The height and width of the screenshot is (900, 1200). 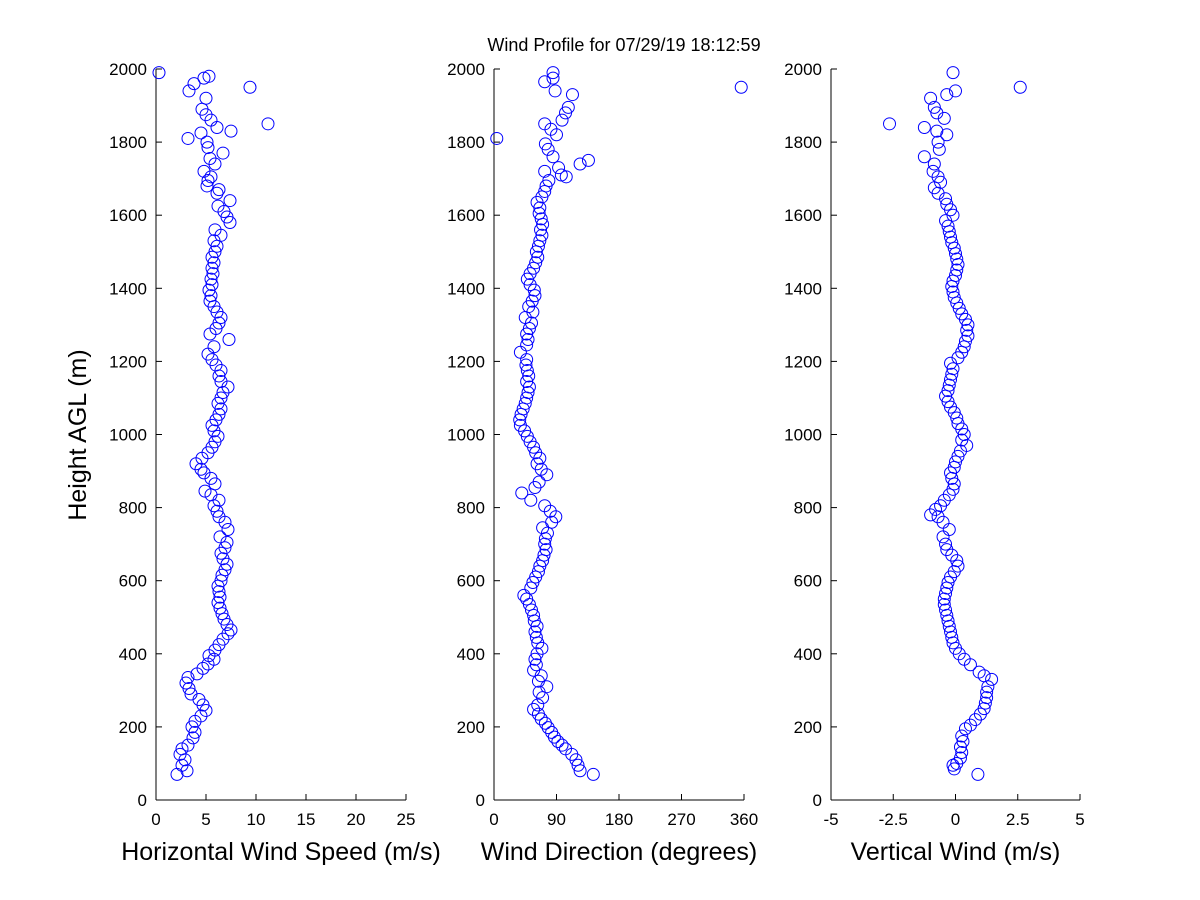 I want to click on x-tick-label: 270, so click(x=681, y=819).